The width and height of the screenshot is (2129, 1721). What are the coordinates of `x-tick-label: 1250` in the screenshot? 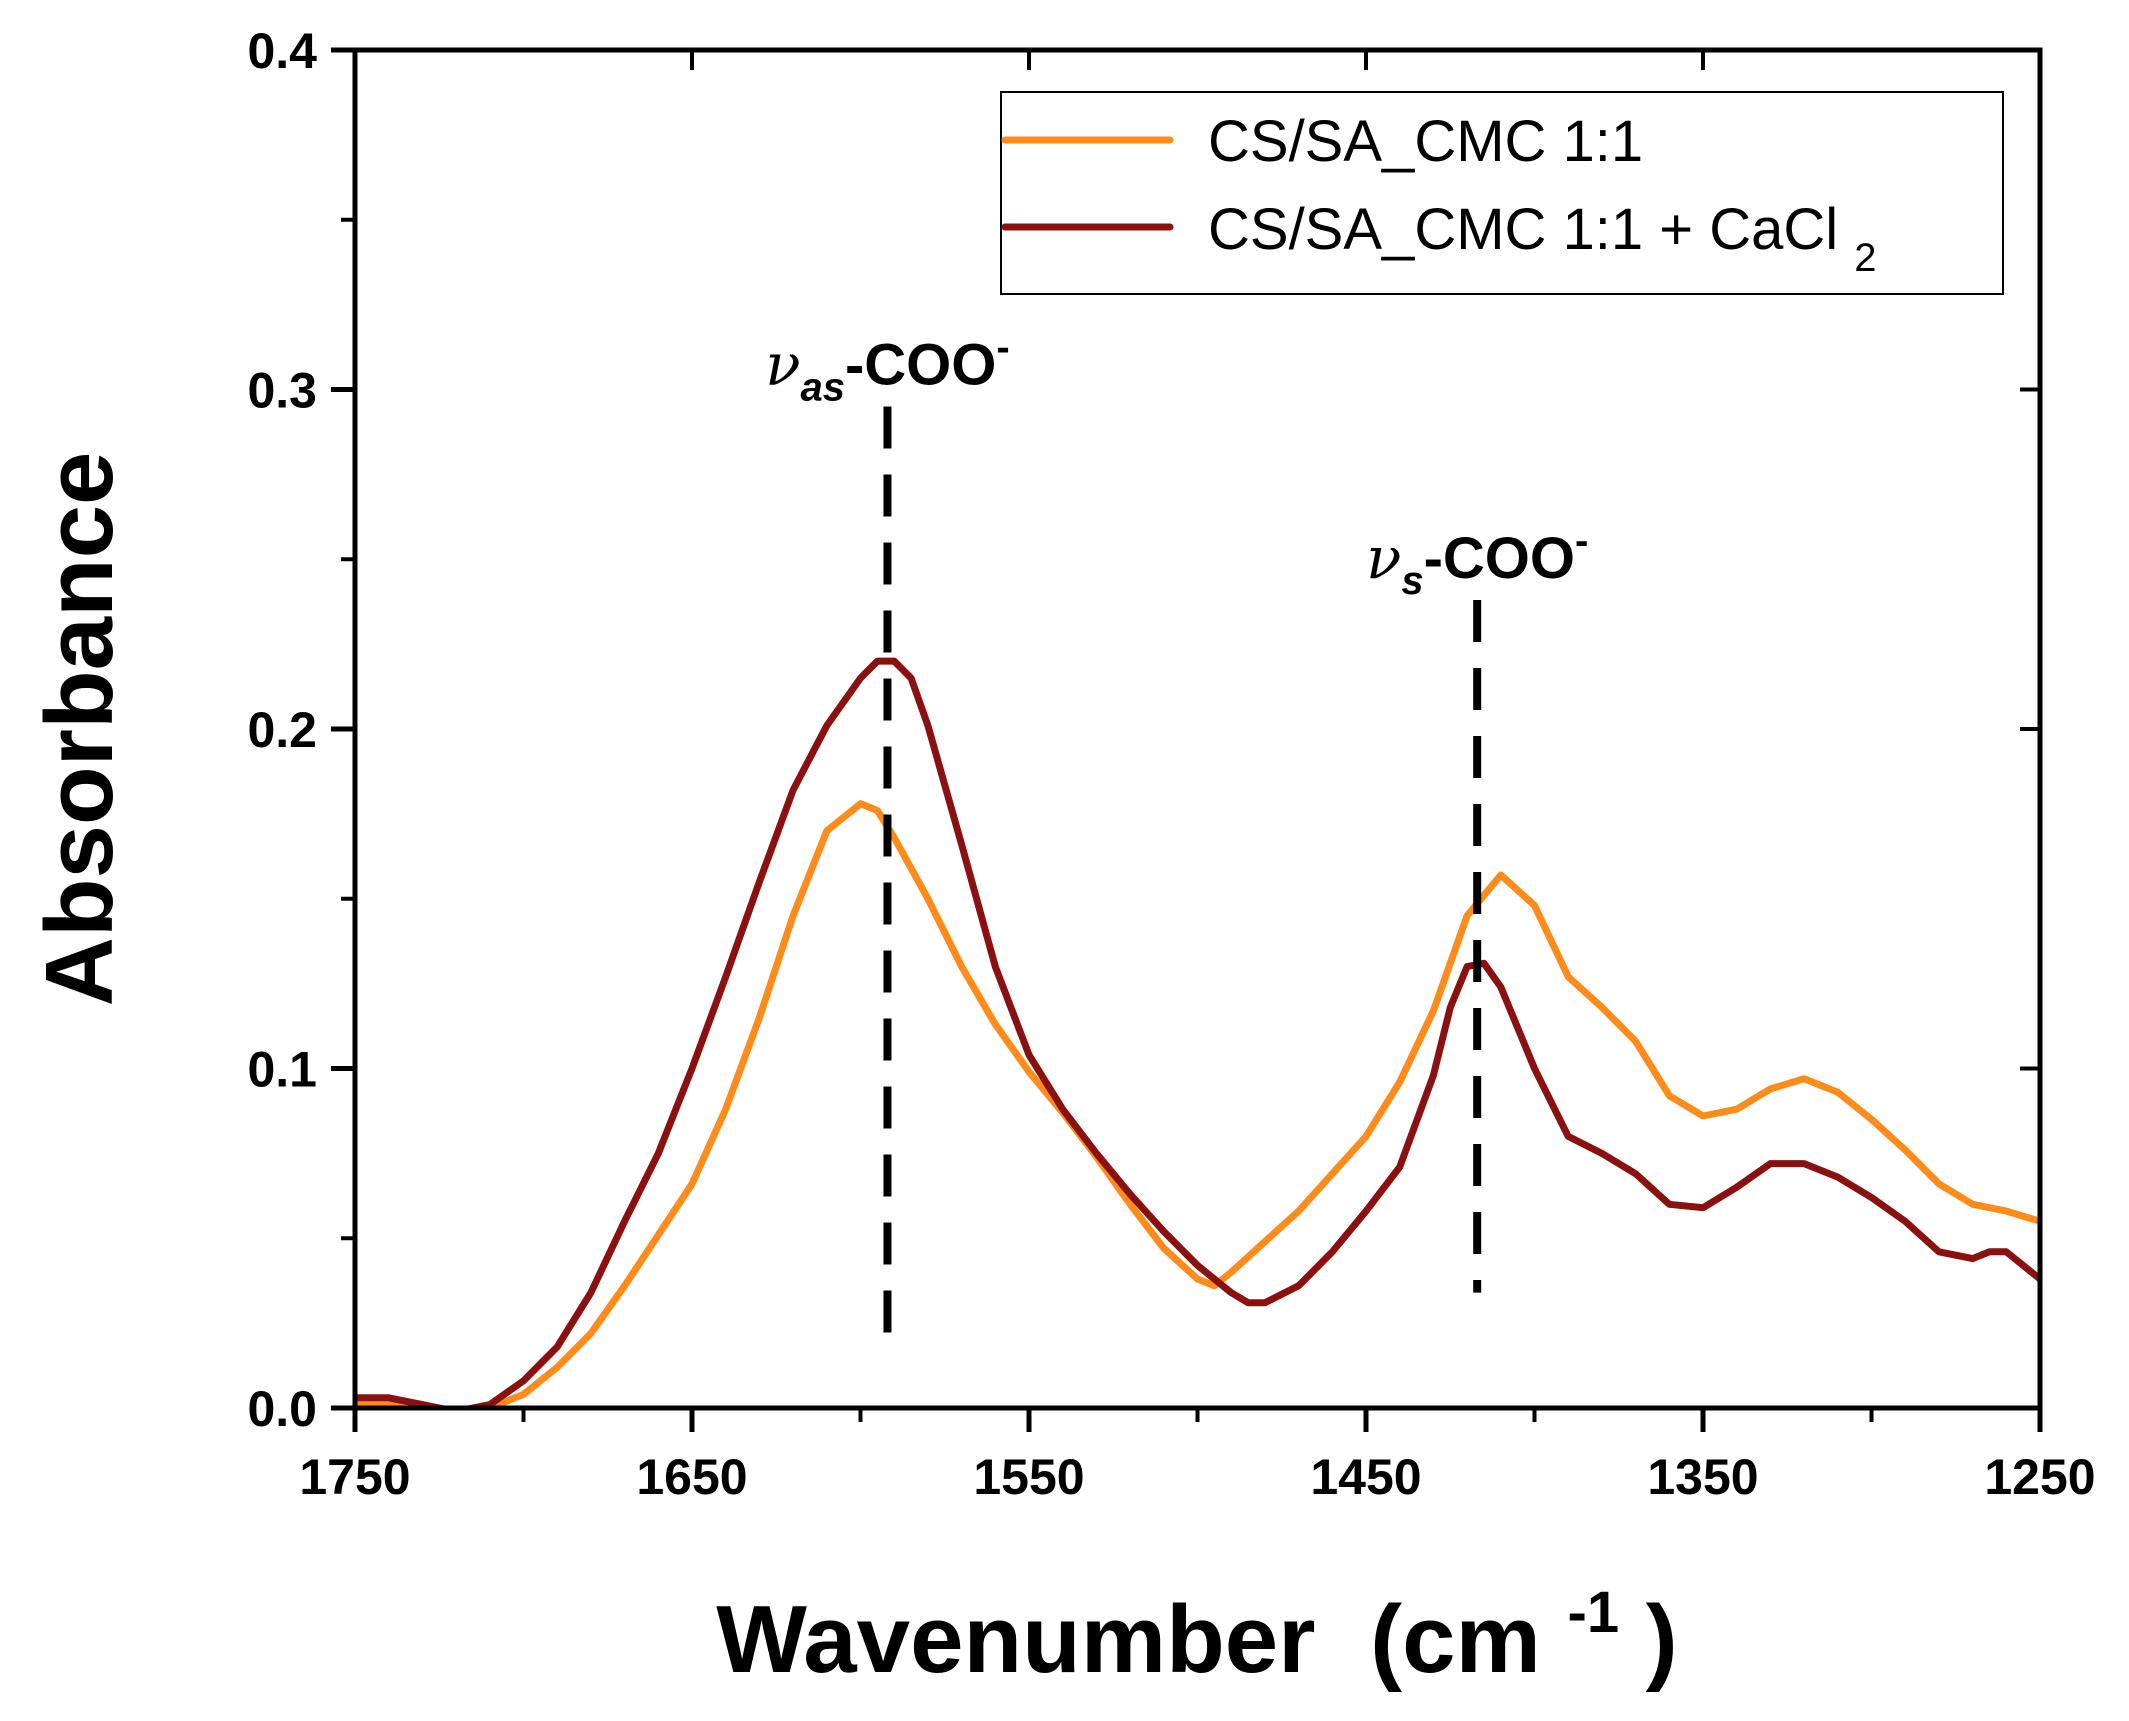 It's located at (2039, 1477).